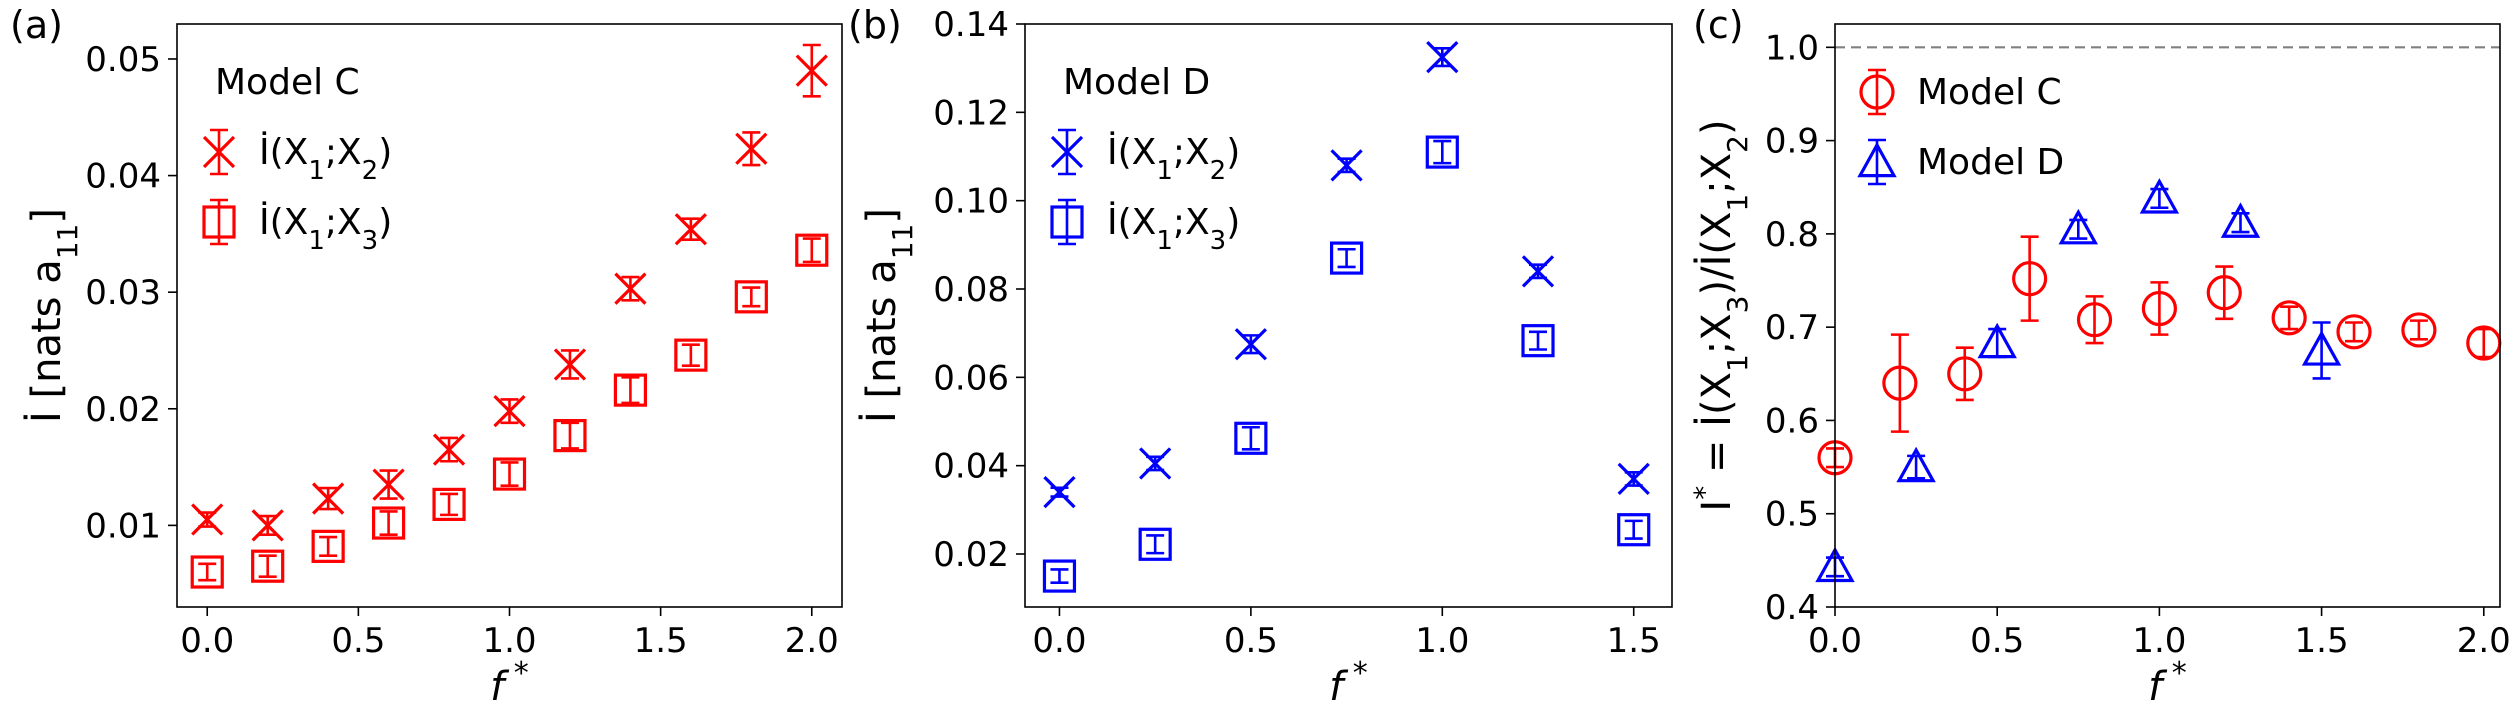 This screenshot has height=713, width=2511. I want to click on legend: Model C İ(X1;X2) İ(X1;X3), so click(297, 159).